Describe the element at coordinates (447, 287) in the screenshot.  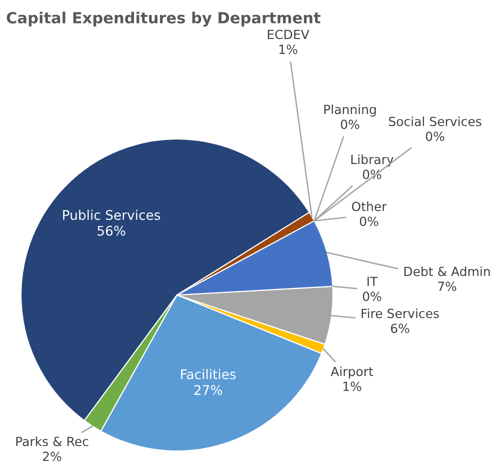
I see `data-label: 7%` at that location.